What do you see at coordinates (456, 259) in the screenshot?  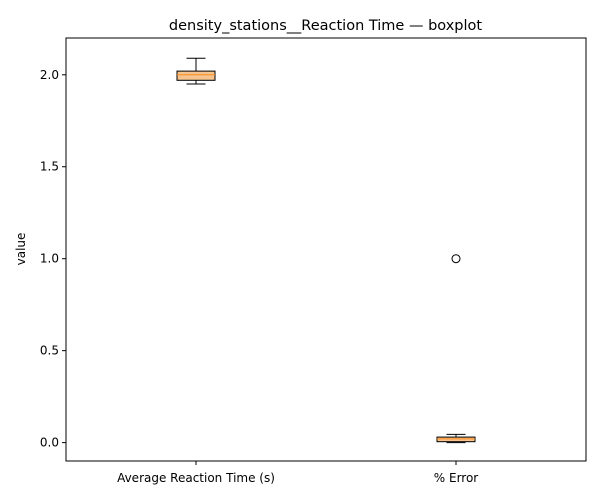 I see `outlier-point` at bounding box center [456, 259].